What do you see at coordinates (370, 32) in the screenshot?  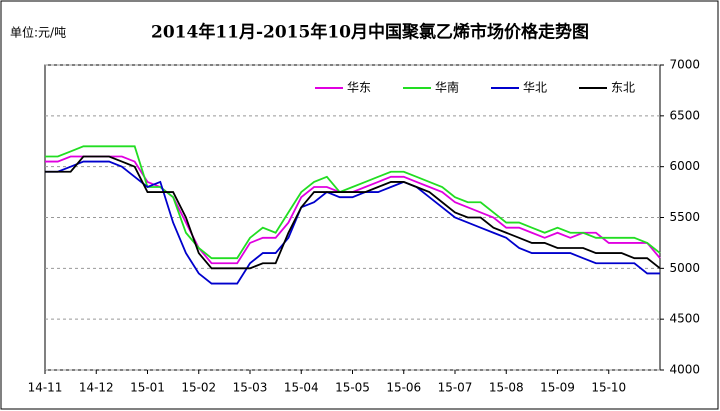 I see `chart-title: 2014年11月-2015年10月中国聚氯乙烯市场价格走势图` at bounding box center [370, 32].